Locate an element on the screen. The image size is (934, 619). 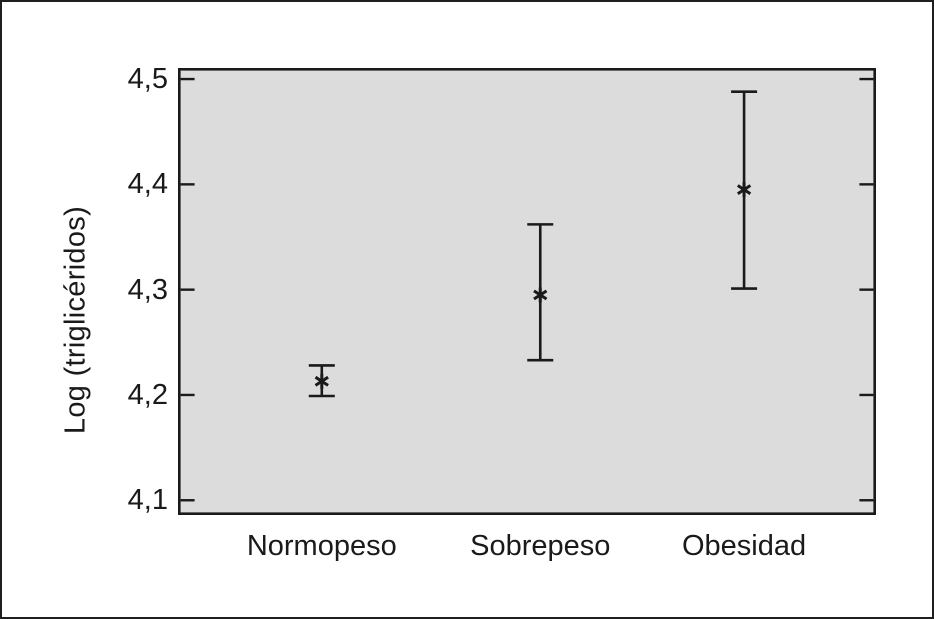
x-category-label: Normopeso is located at coordinates (321, 546).